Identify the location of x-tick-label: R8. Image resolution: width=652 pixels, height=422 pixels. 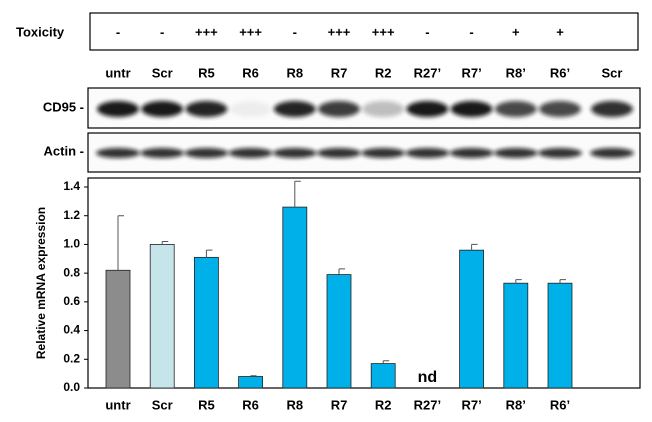
(294, 404).